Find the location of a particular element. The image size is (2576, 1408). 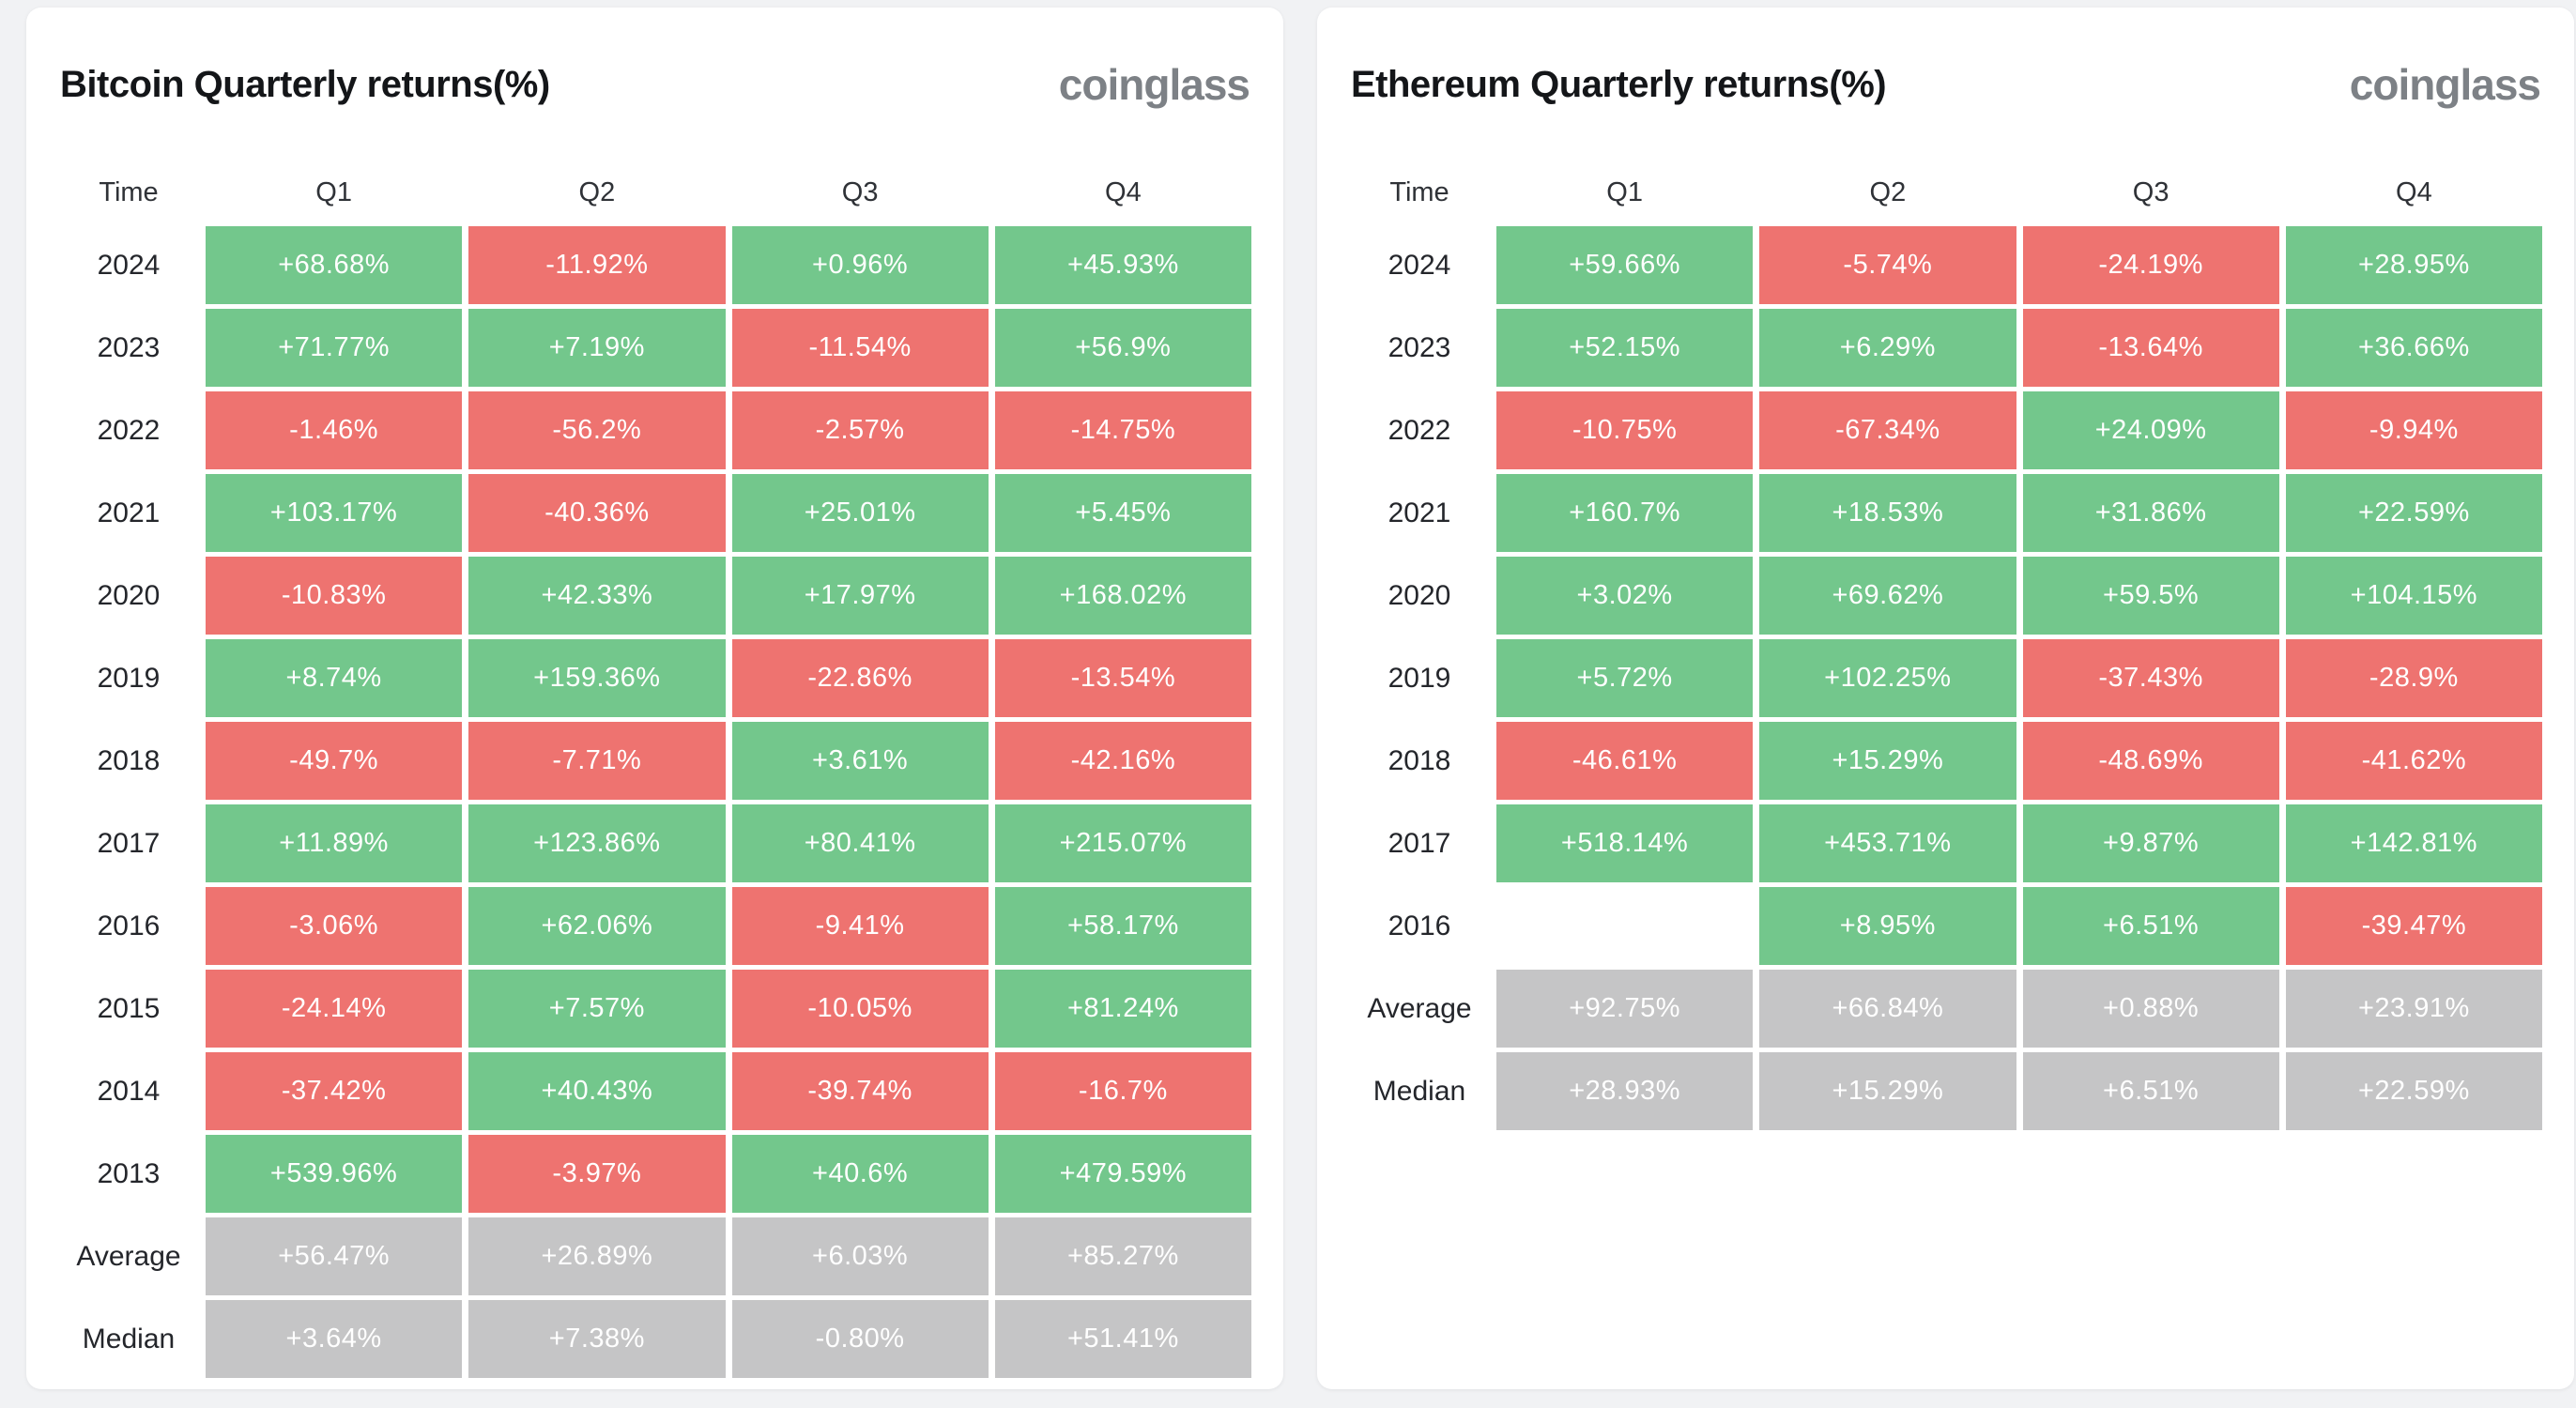

return-cell: -9.94% is located at coordinates (2413, 430).